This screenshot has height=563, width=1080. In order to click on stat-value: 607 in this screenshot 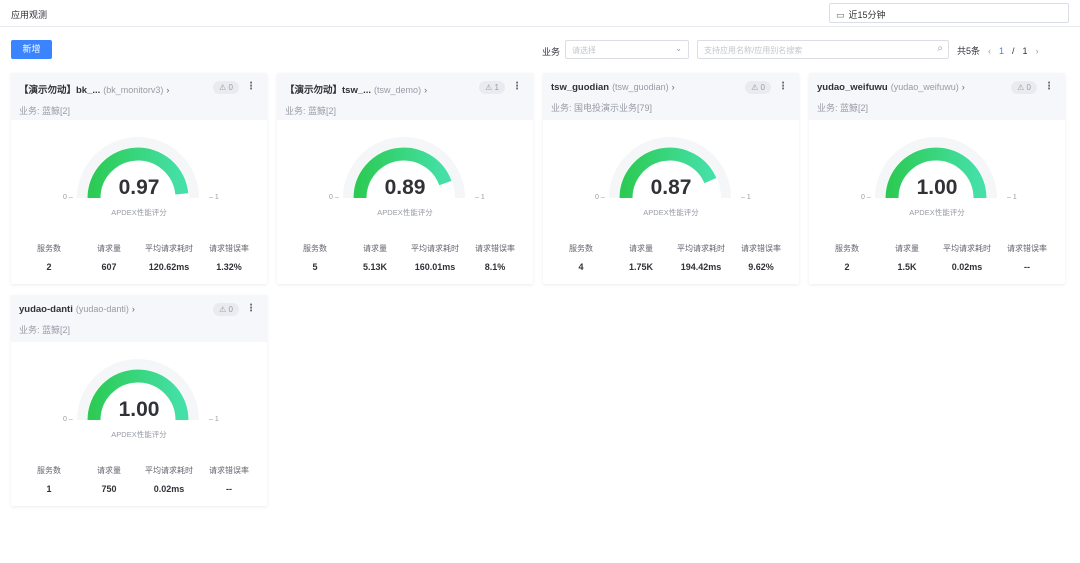, I will do `click(109, 267)`.